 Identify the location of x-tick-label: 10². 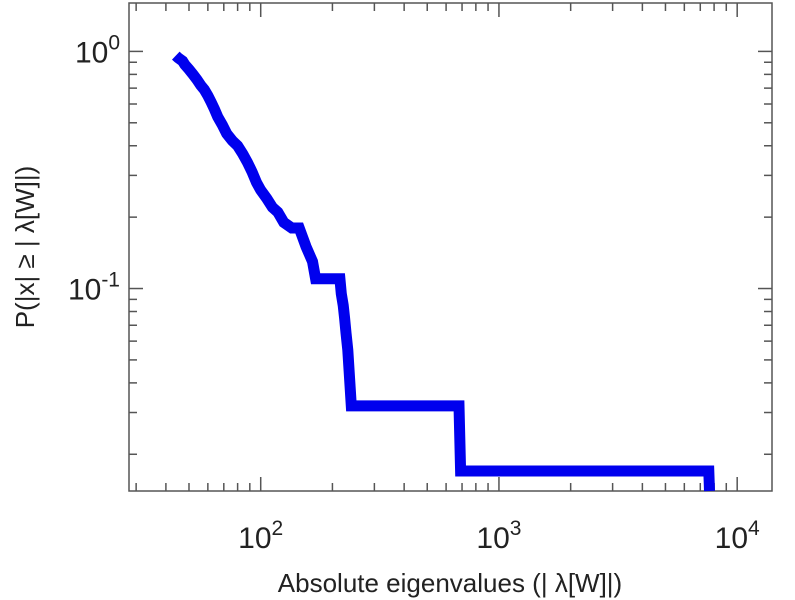
(260, 536).